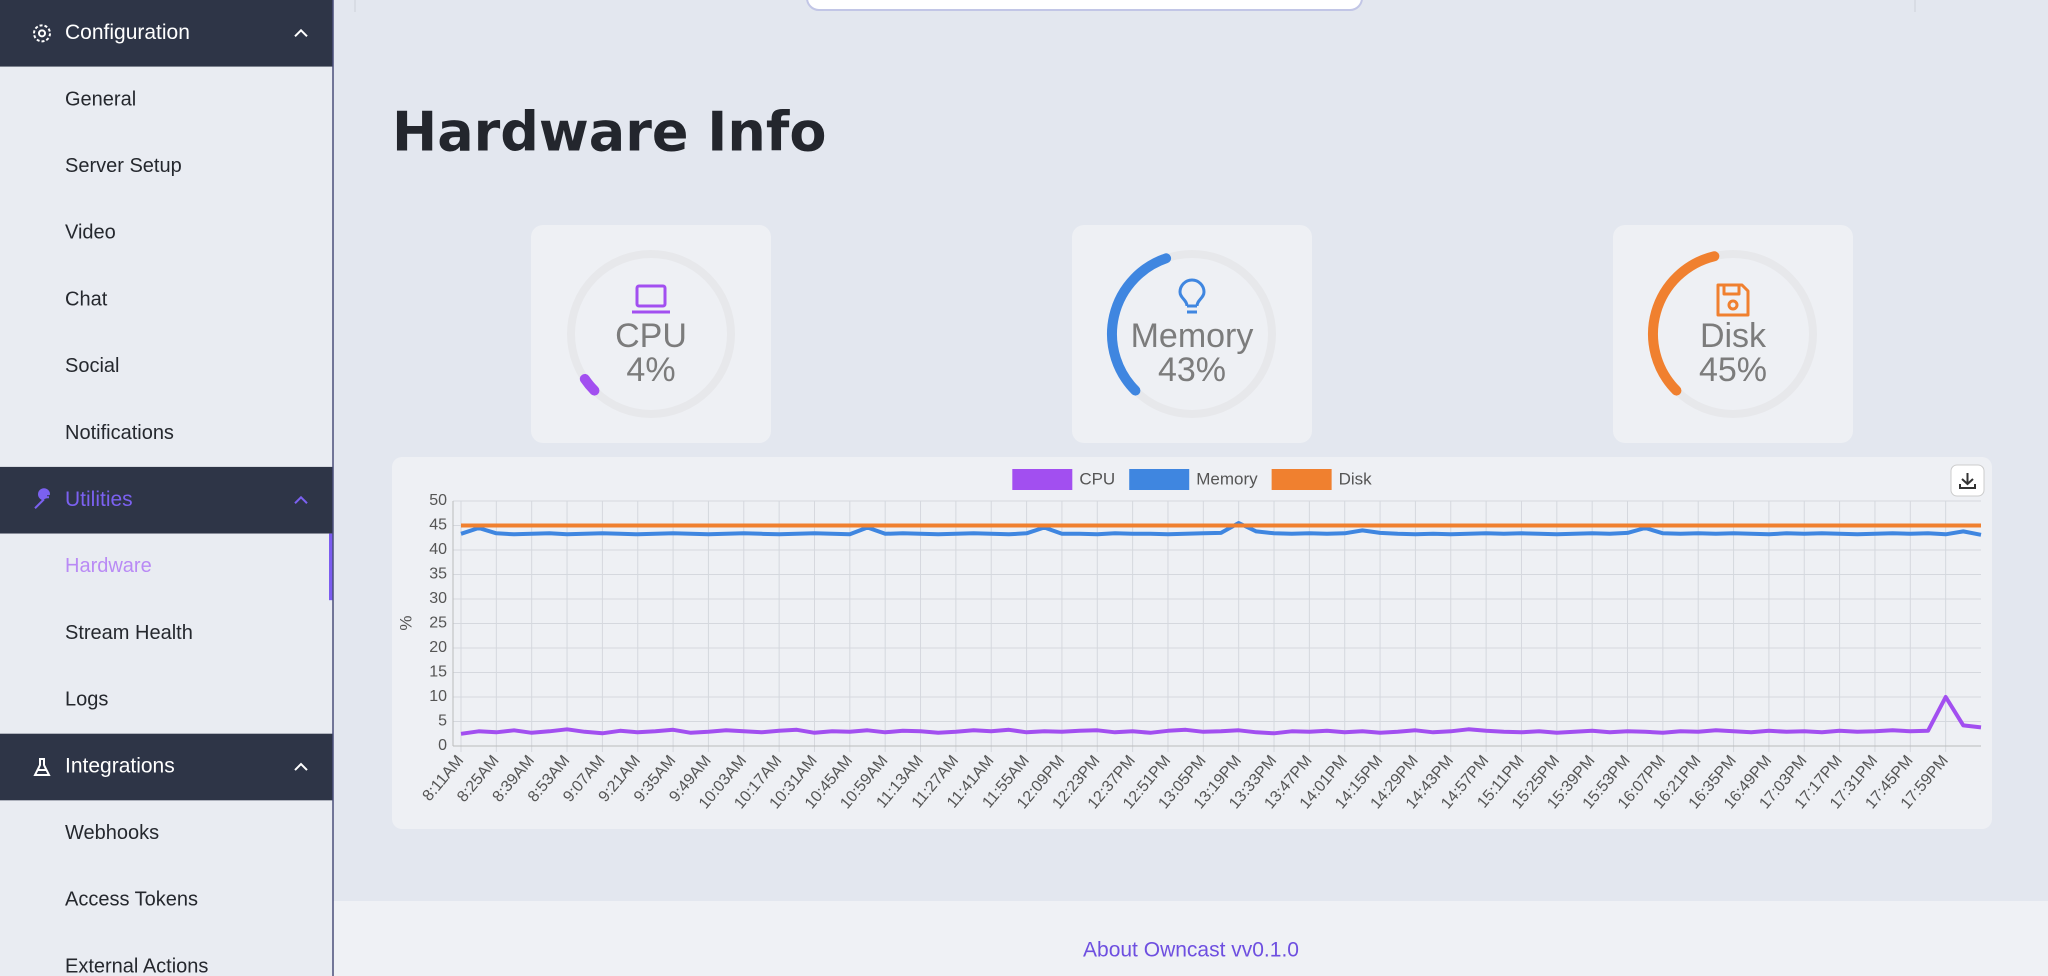  What do you see at coordinates (123, 166) in the screenshot?
I see `nav-item: Server Setup` at bounding box center [123, 166].